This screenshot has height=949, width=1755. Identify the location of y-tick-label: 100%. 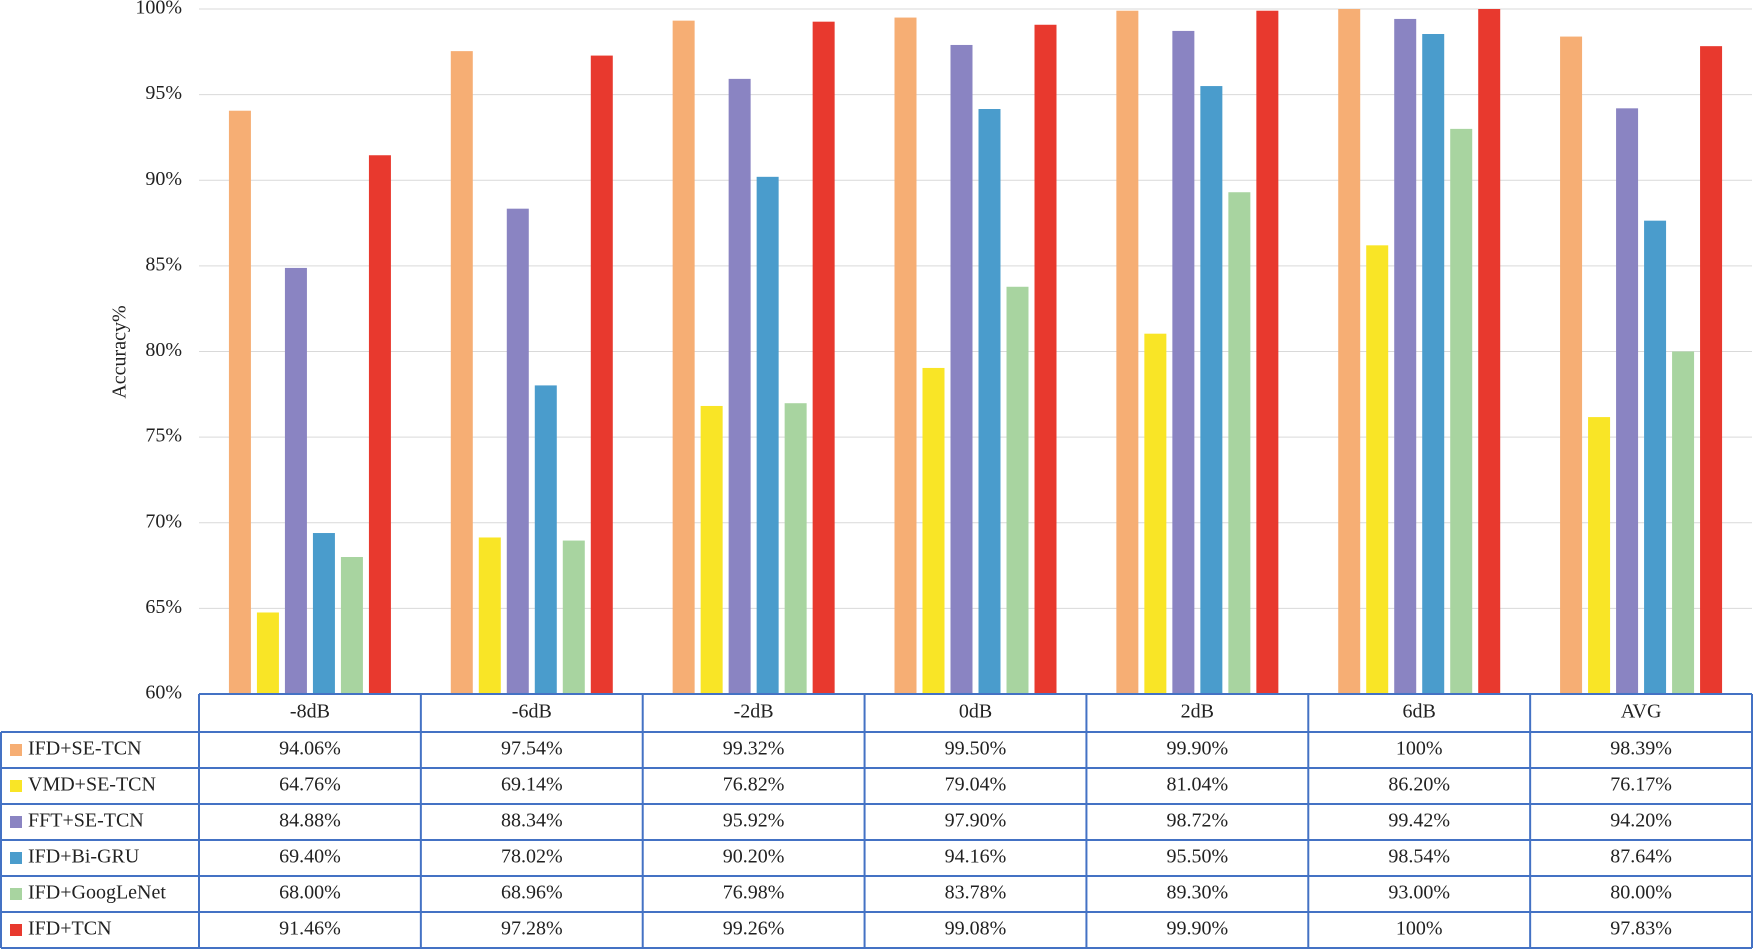
(158, 9).